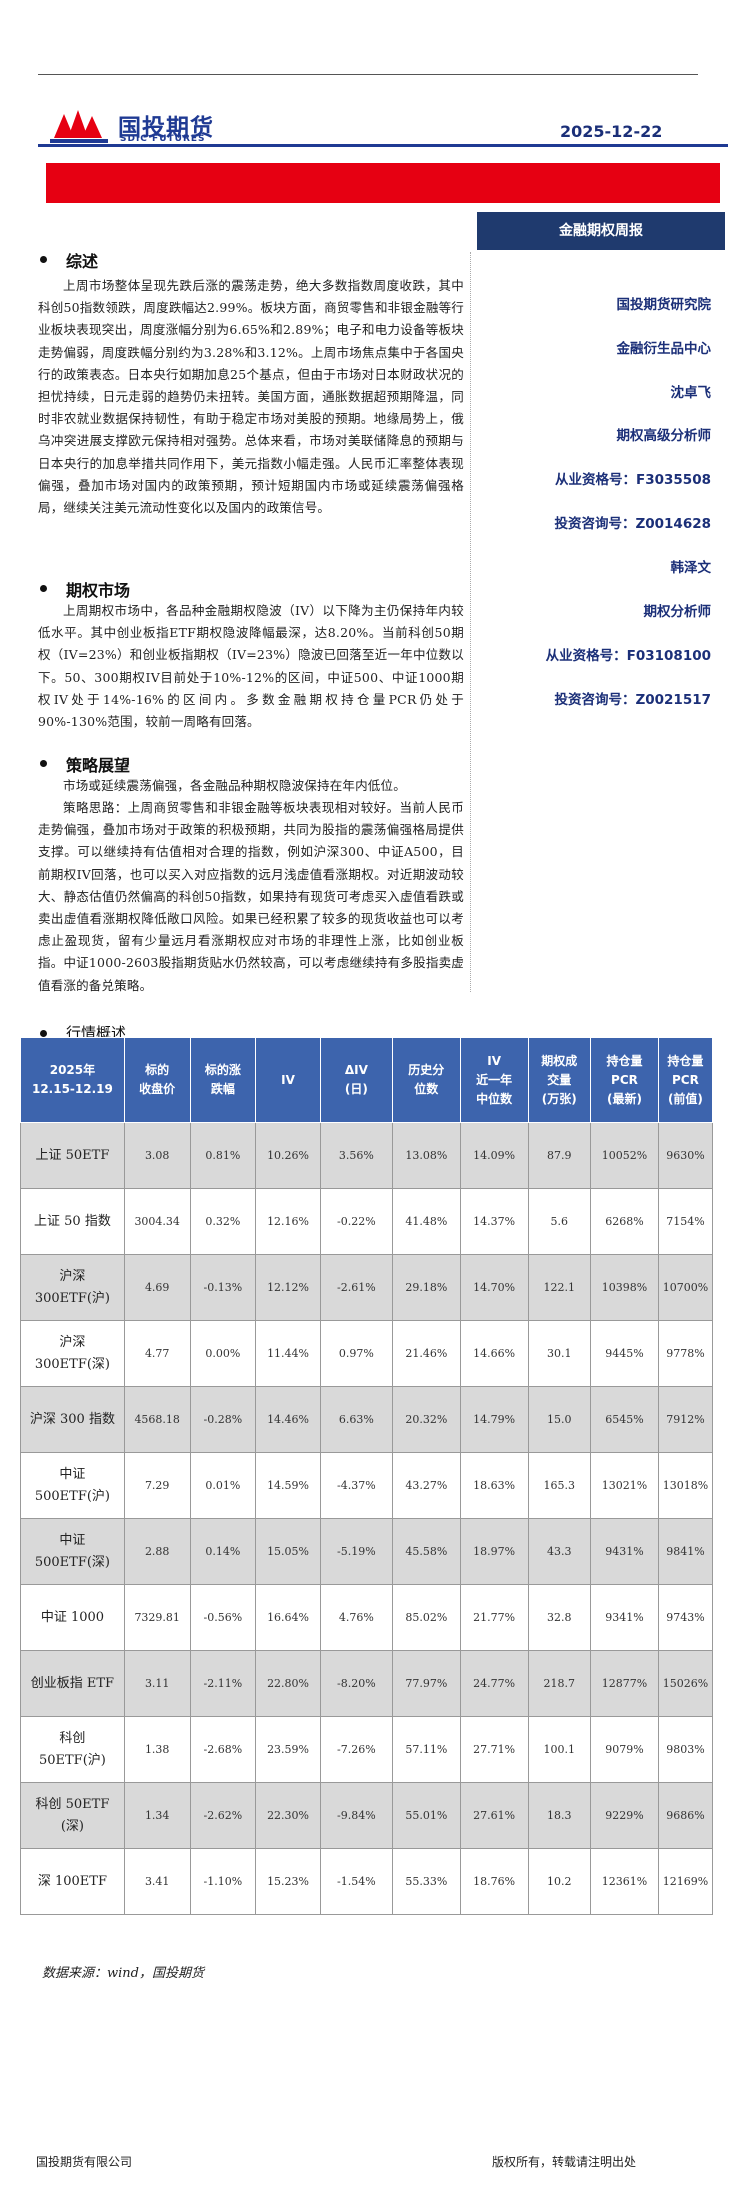 This screenshot has width=733, height=2199. What do you see at coordinates (356, 1353) in the screenshot?
I see `table-cell: 0.97%` at bounding box center [356, 1353].